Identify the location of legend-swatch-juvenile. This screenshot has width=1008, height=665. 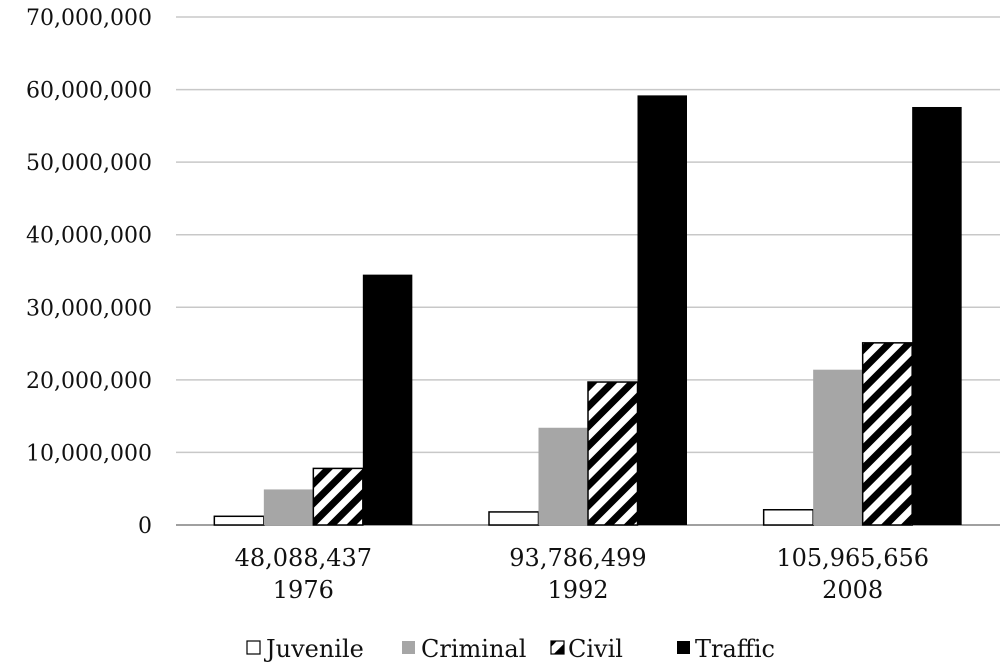
(253, 647).